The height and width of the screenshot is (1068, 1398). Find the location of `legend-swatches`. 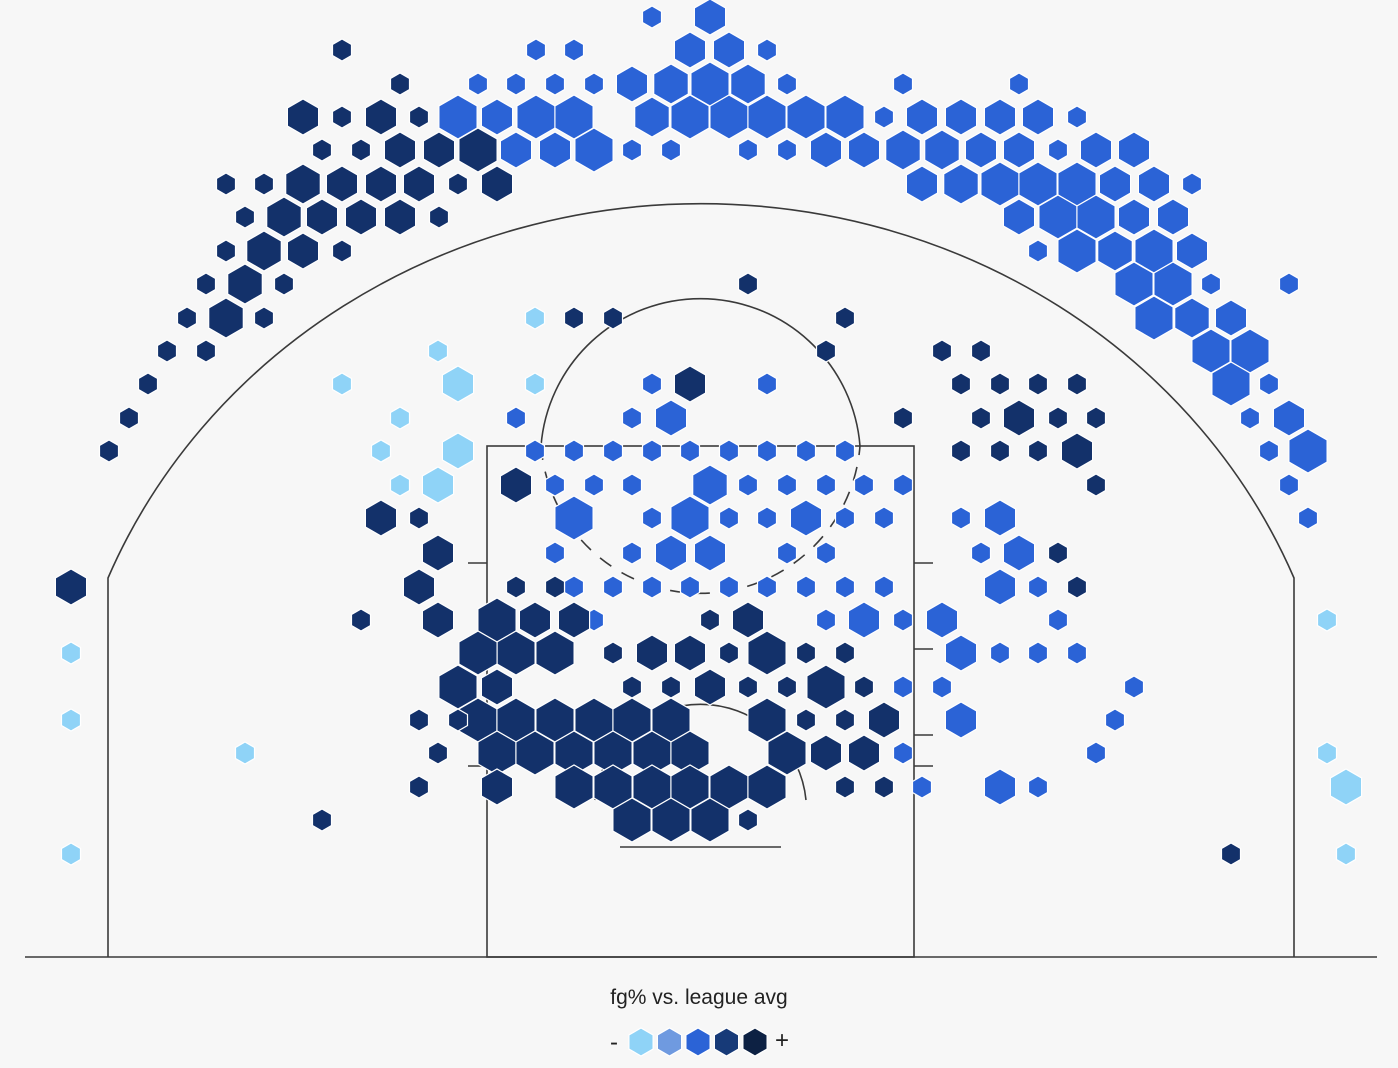

legend-swatches is located at coordinates (698, 1042).